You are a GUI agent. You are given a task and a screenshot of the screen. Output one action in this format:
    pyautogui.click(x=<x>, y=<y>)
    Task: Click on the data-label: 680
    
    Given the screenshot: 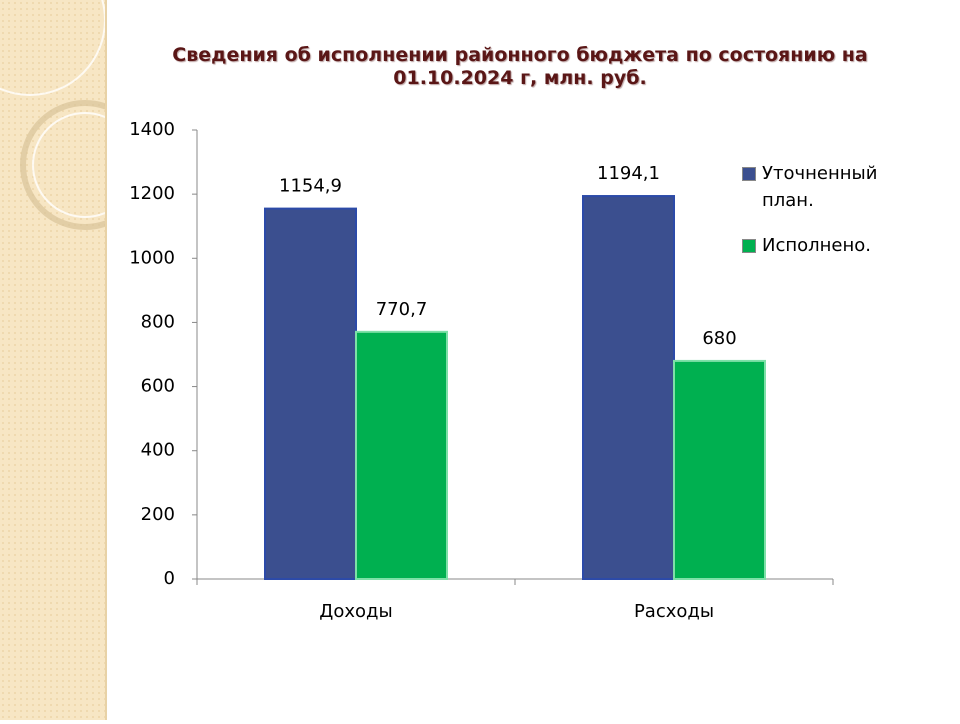 What is the action you would take?
    pyautogui.click(x=719, y=338)
    